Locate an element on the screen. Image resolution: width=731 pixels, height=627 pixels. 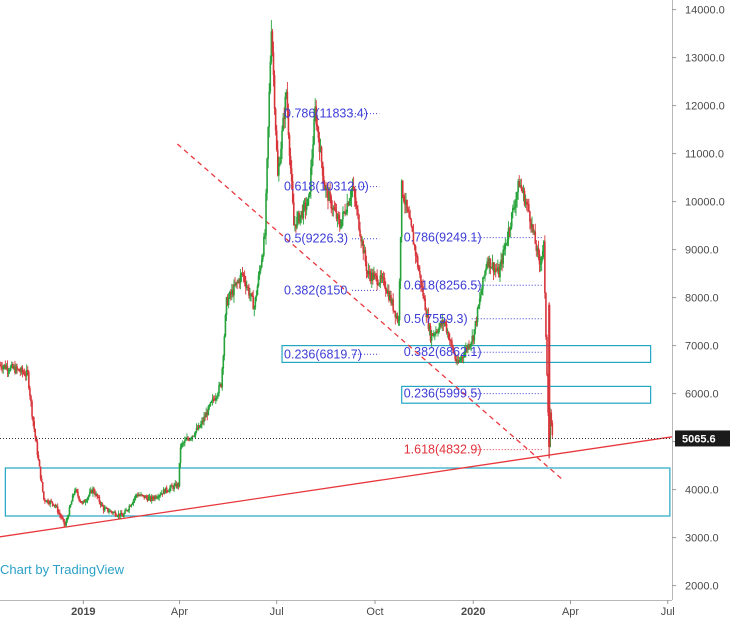
y-tick-label: 7000.0 is located at coordinates (702, 347).